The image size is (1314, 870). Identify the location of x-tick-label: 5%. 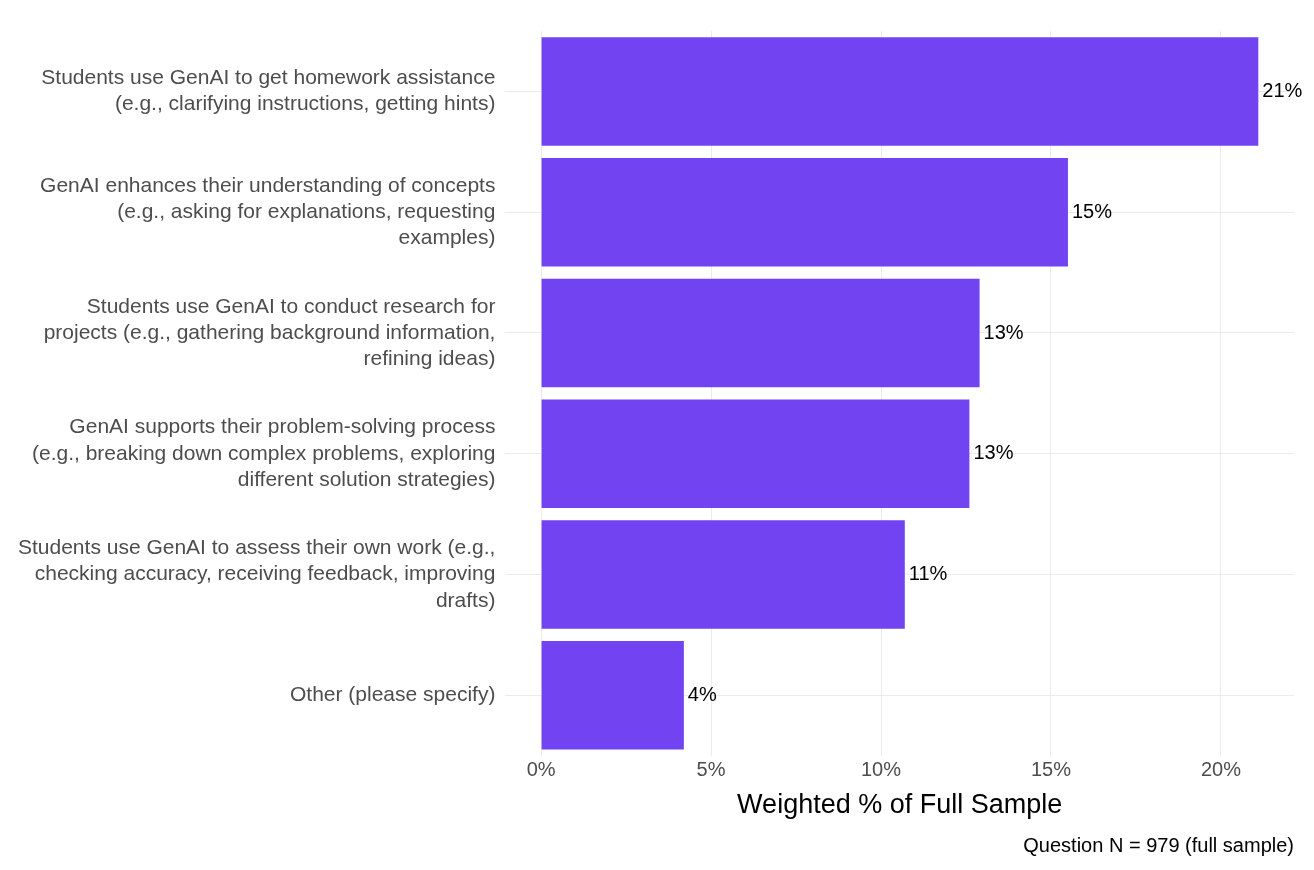
(711, 769).